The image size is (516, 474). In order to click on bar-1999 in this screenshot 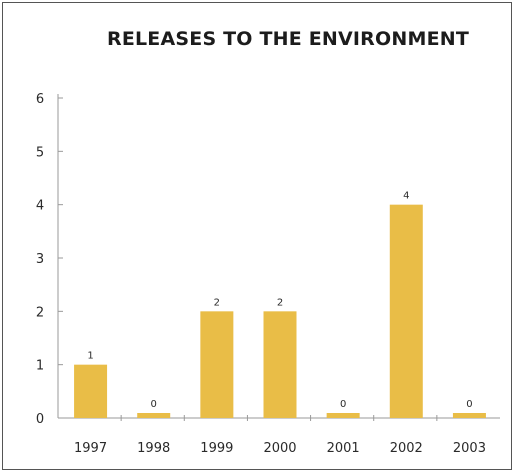, I will do `click(217, 364)`.